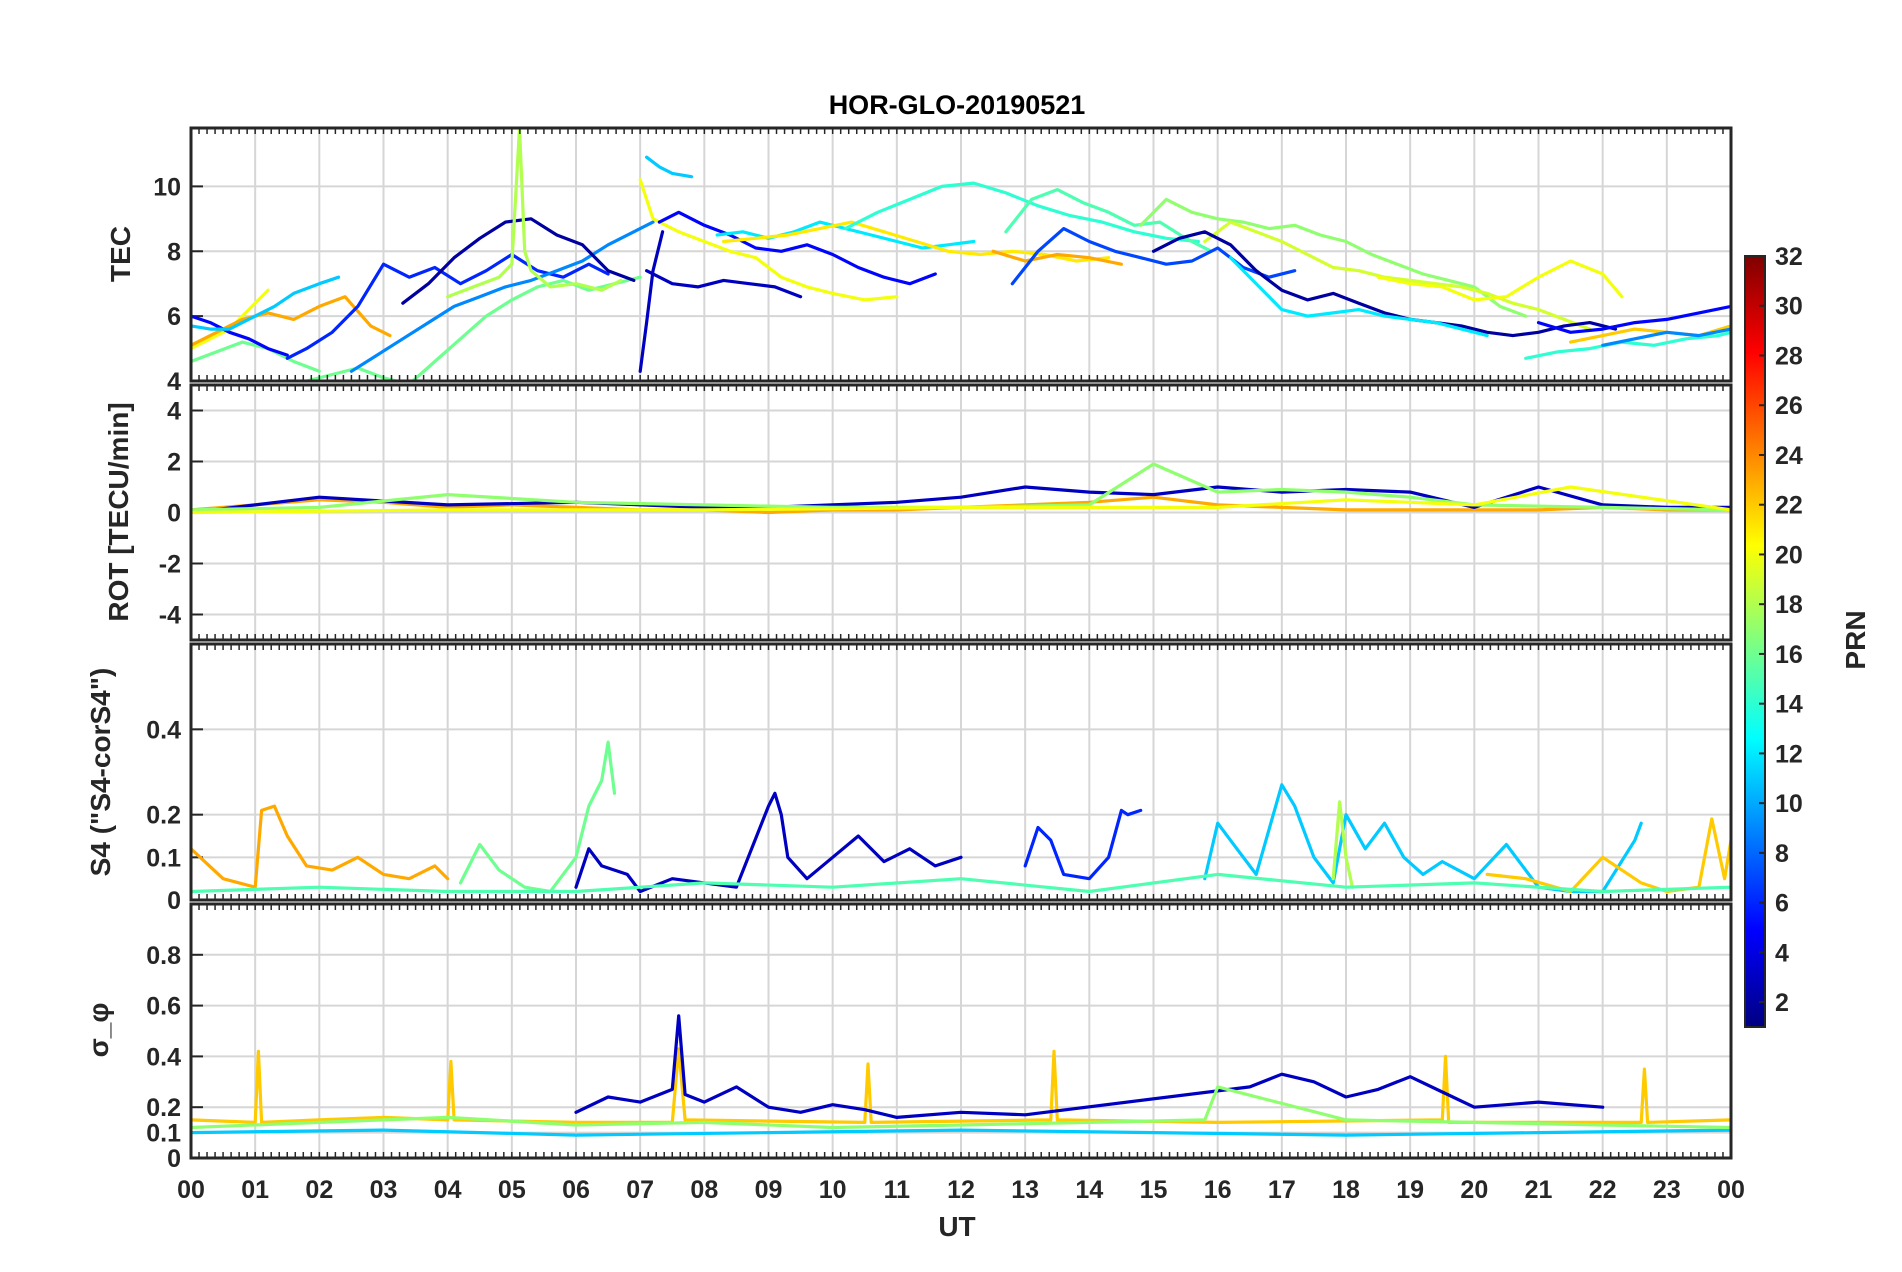 The image size is (1902, 1272). I want to click on x-tick-label: 21, so click(1539, 1190).